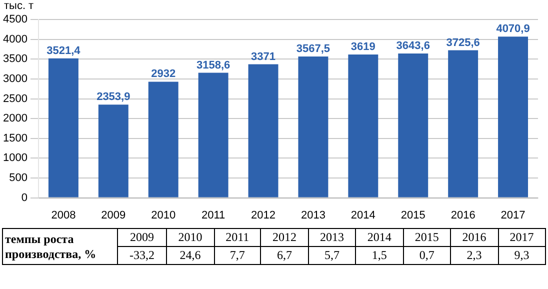 This screenshot has height=289, width=548. Describe the element at coordinates (379, 237) in the screenshot. I see `category-label: 2014` at that location.